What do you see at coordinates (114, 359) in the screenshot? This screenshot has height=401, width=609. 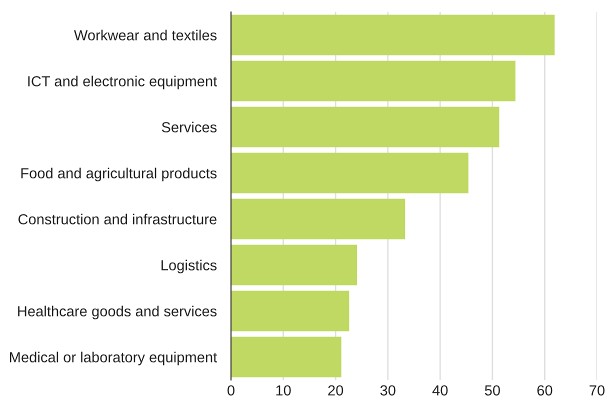 I see `y-tick-label: Medical or laboratory equipment` at bounding box center [114, 359].